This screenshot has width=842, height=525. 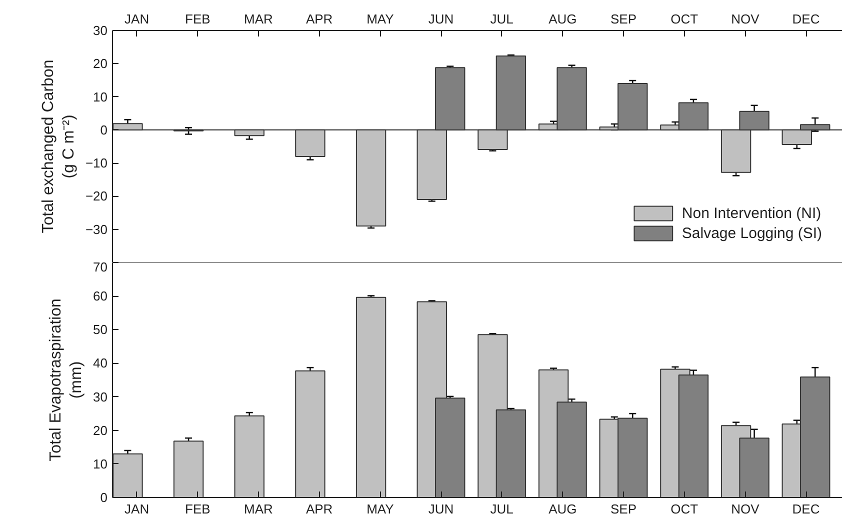 What do you see at coordinates (100, 267) in the screenshot?
I see `y-tick-label: 70` at bounding box center [100, 267].